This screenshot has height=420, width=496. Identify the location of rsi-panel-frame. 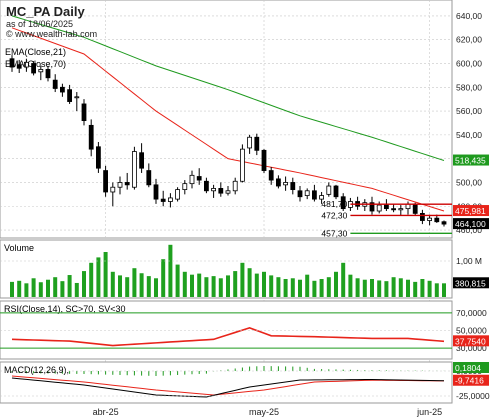
(226, 330).